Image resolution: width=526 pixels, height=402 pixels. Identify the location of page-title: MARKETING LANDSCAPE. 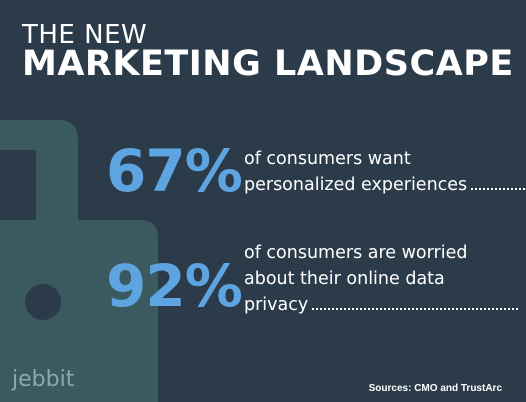
(268, 64).